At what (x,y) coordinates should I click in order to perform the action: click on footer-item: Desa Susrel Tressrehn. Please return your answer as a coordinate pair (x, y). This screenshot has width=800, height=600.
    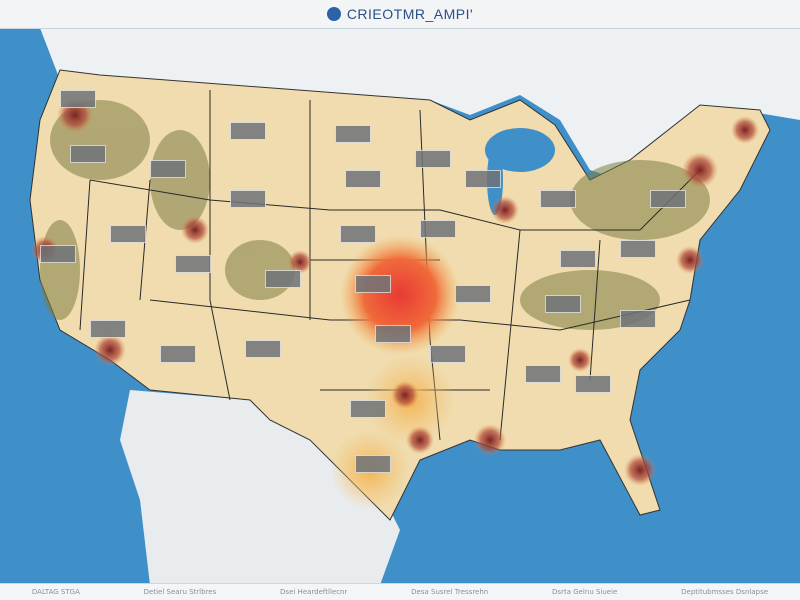
    Looking at the image, I should click on (450, 592).